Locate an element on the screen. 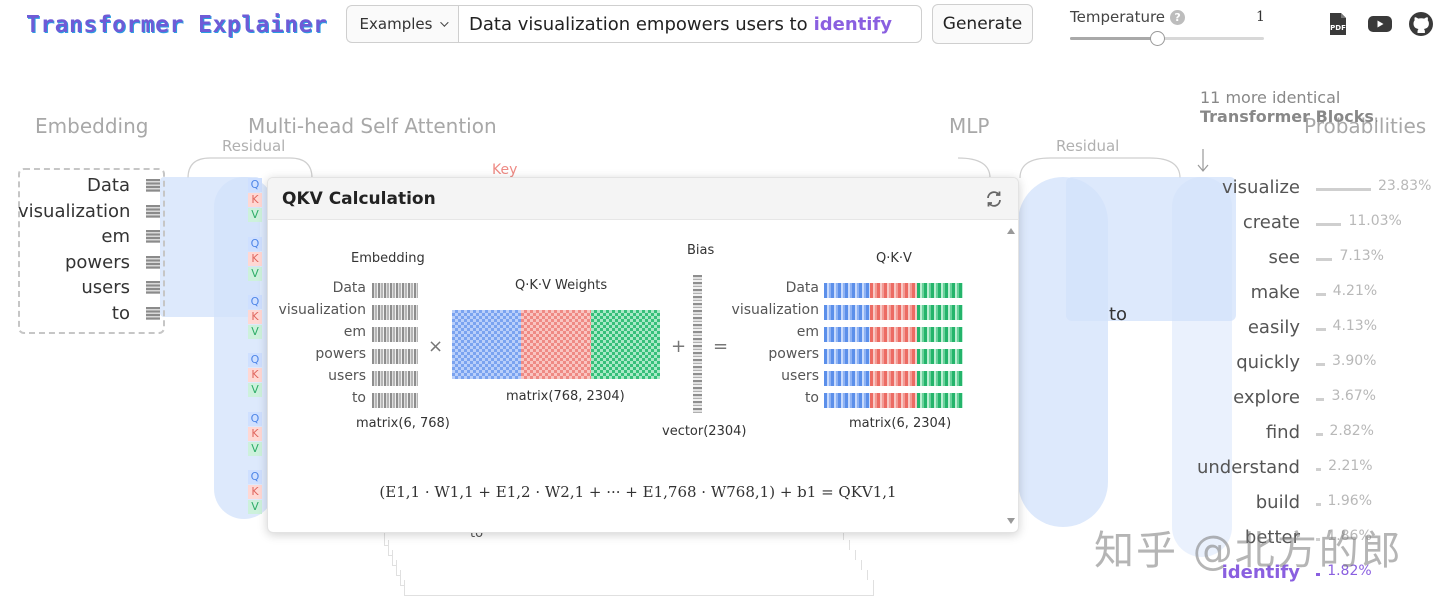 The height and width of the screenshot is (600, 1440). scroll-up-icon is located at coordinates (1011, 231).